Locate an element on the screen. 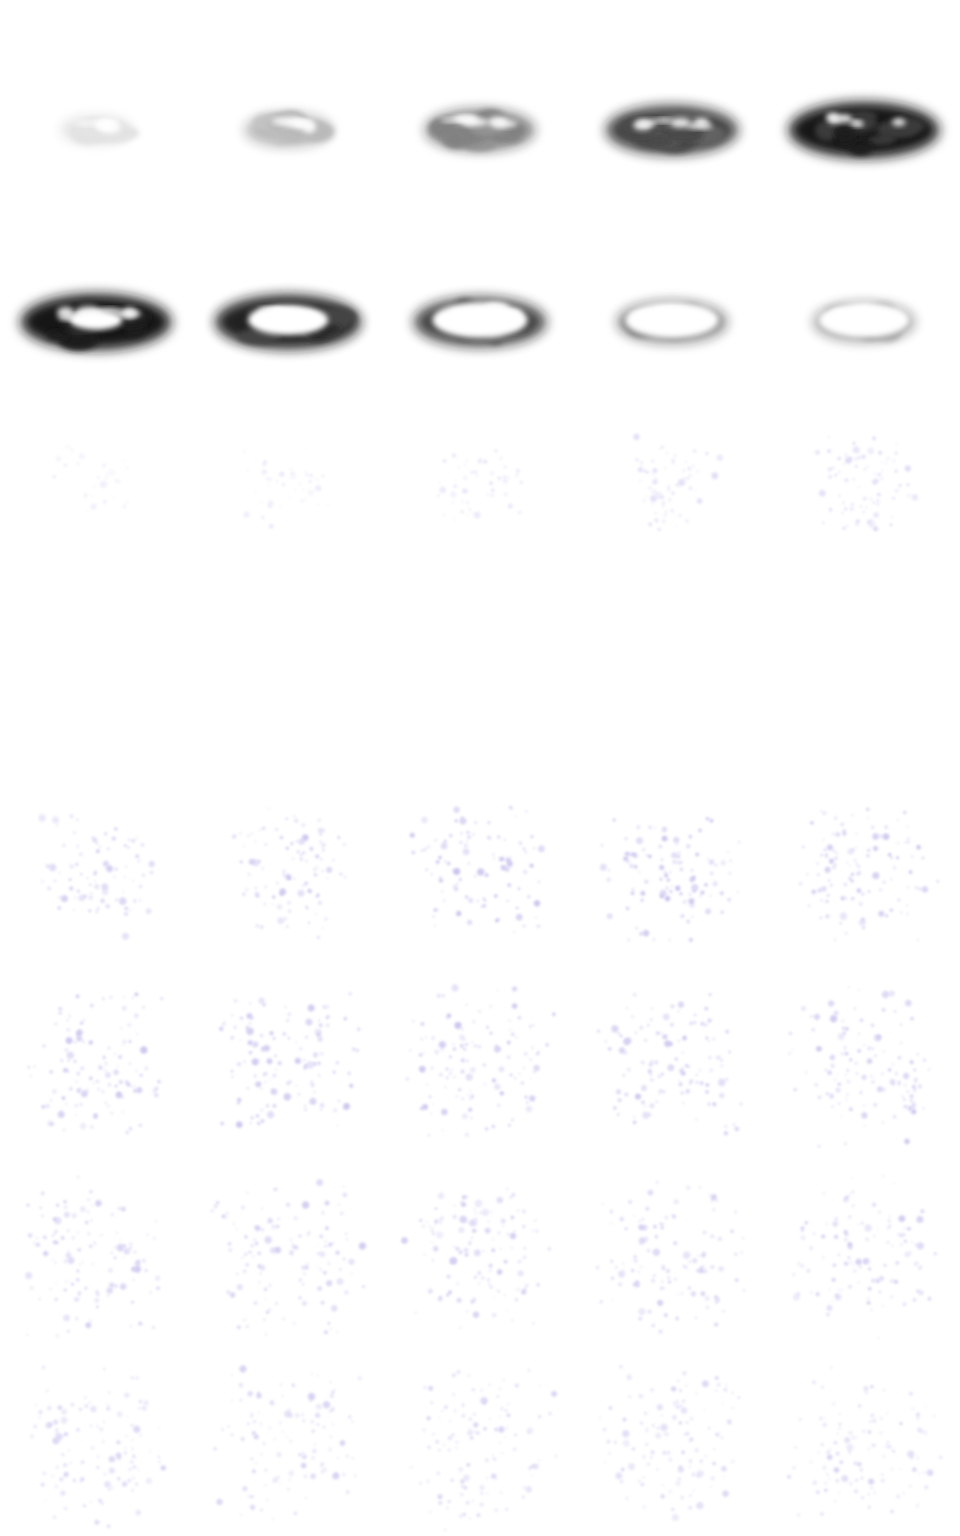 The height and width of the screenshot is (1536, 960). sparkle-cluster is located at coordinates (859, 1067).